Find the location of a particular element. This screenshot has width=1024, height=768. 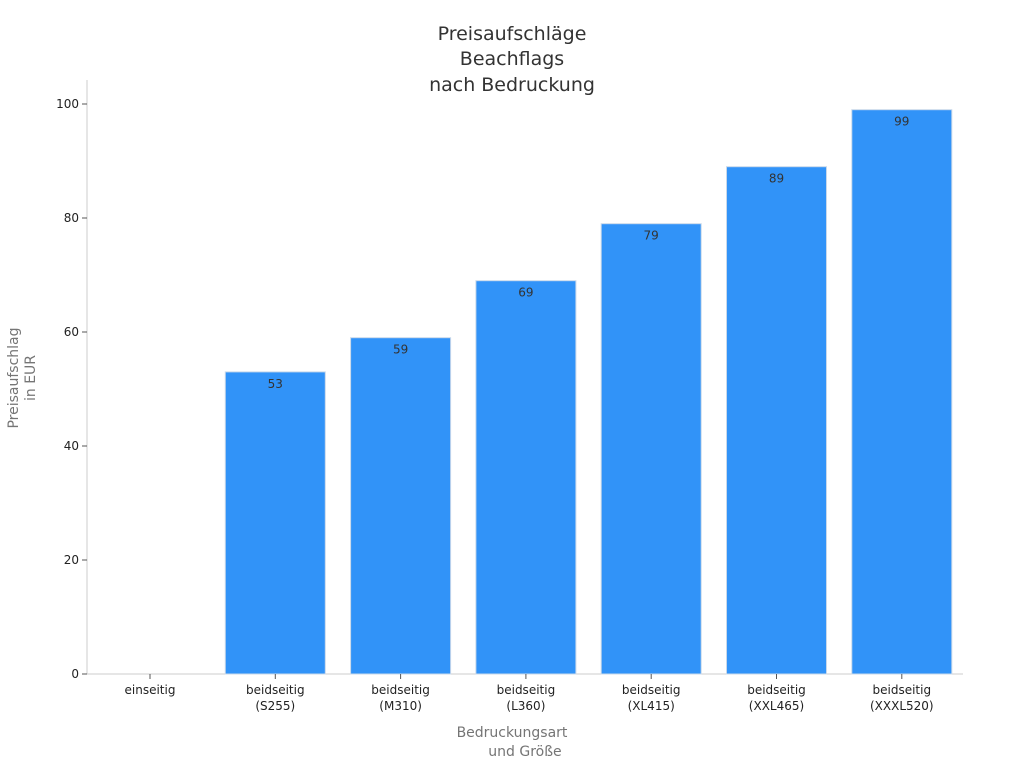

y-tick-label: 100 is located at coordinates (67, 104).